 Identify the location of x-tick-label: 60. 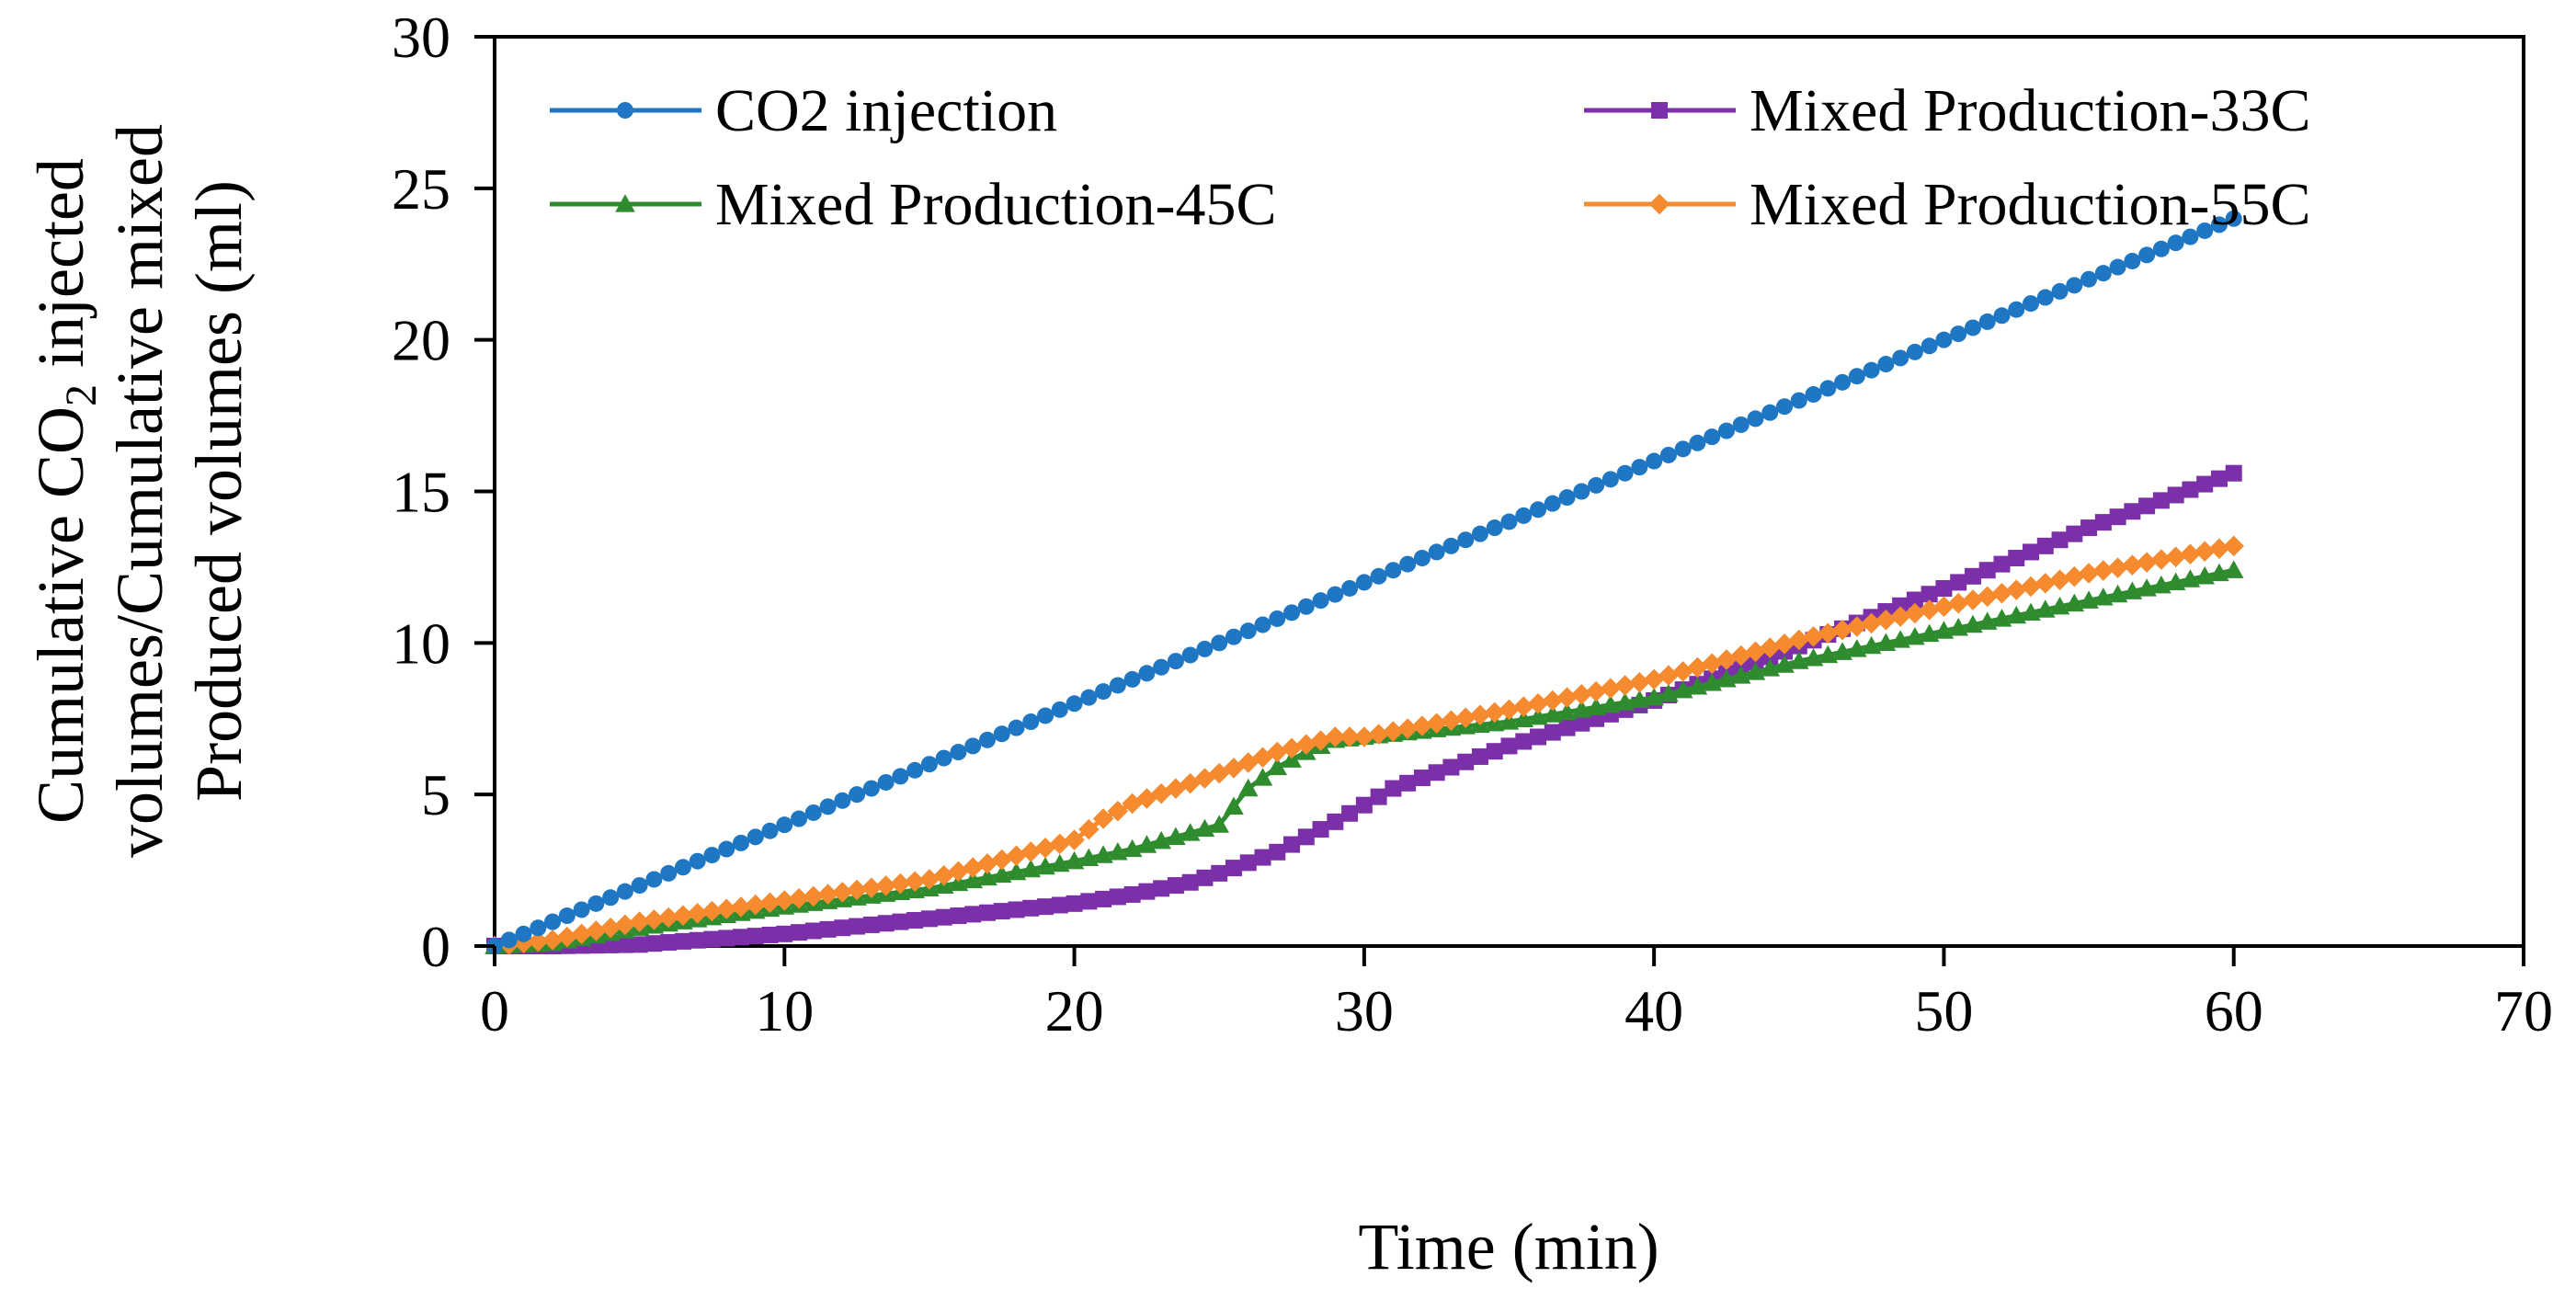
(2234, 1010).